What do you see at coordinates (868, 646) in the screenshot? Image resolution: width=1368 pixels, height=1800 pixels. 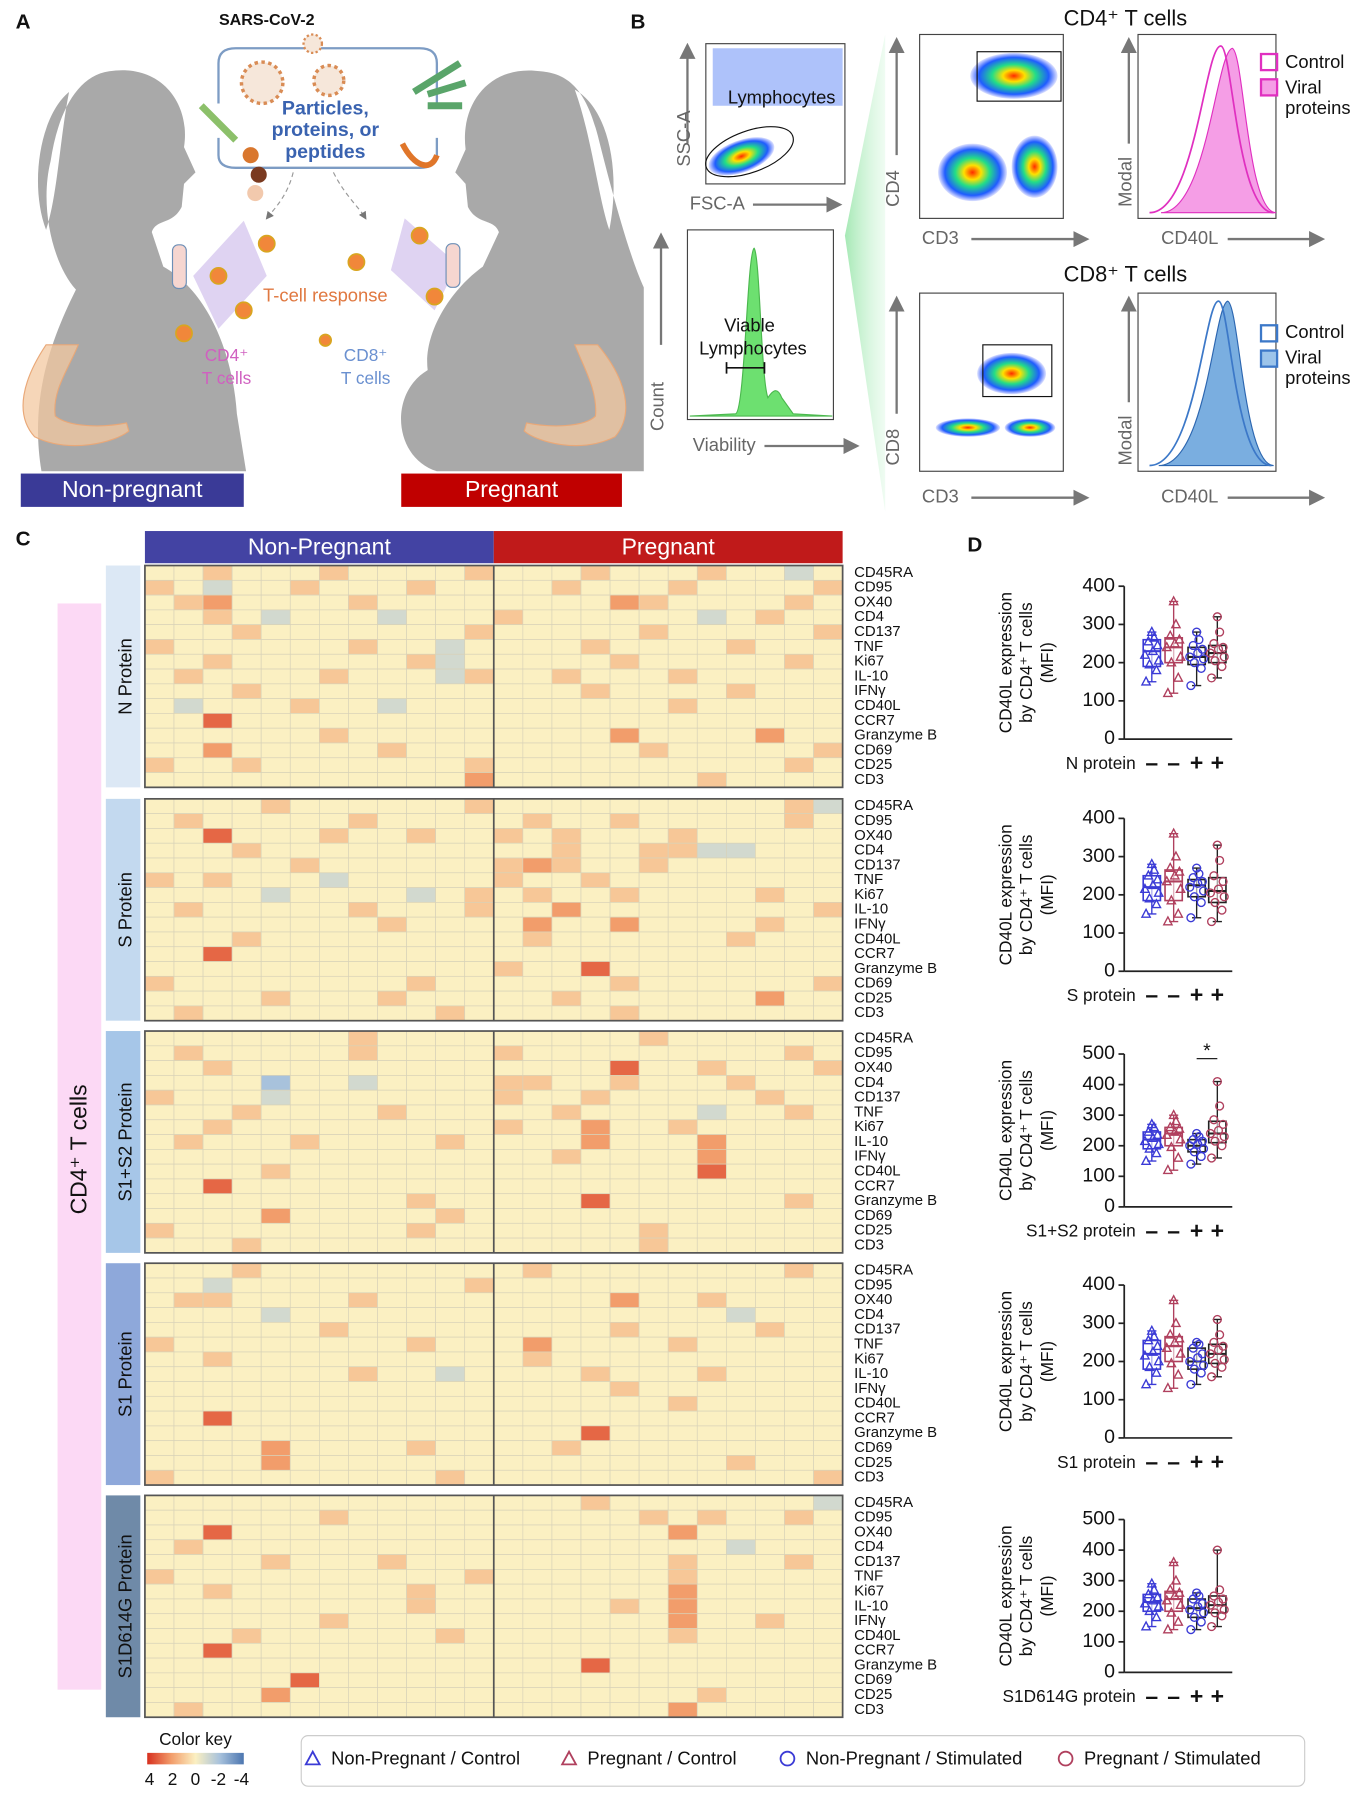 I see `marker-label: TNF` at bounding box center [868, 646].